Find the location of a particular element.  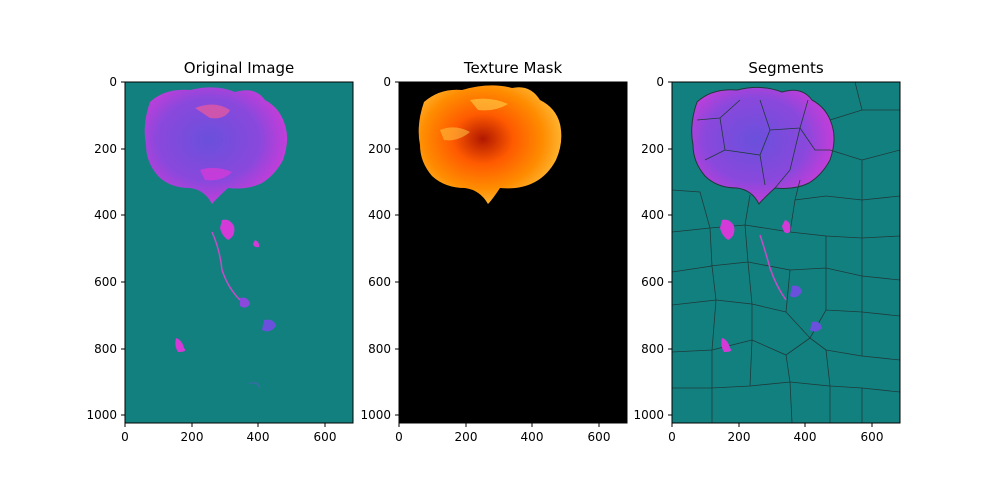

panel-title: Texture Mask is located at coordinates (513, 68).